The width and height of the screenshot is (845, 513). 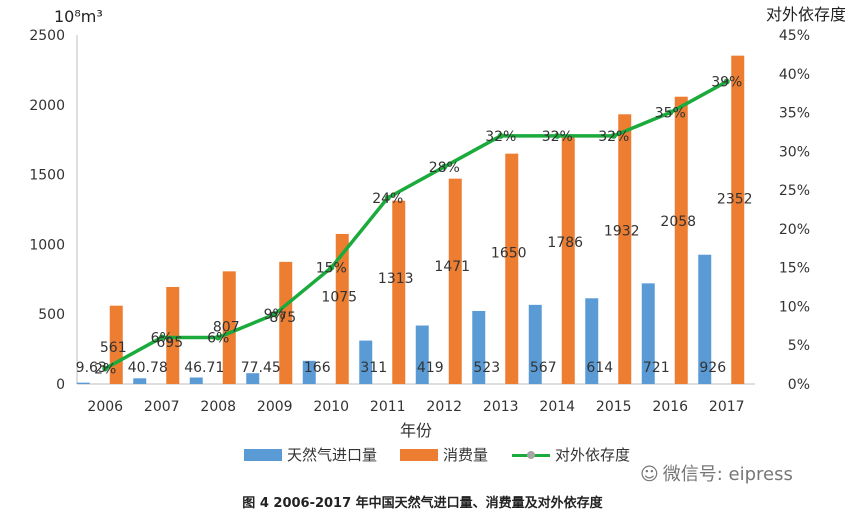 What do you see at coordinates (47, 176) in the screenshot?
I see `y-tick-label: 1500` at bounding box center [47, 176].